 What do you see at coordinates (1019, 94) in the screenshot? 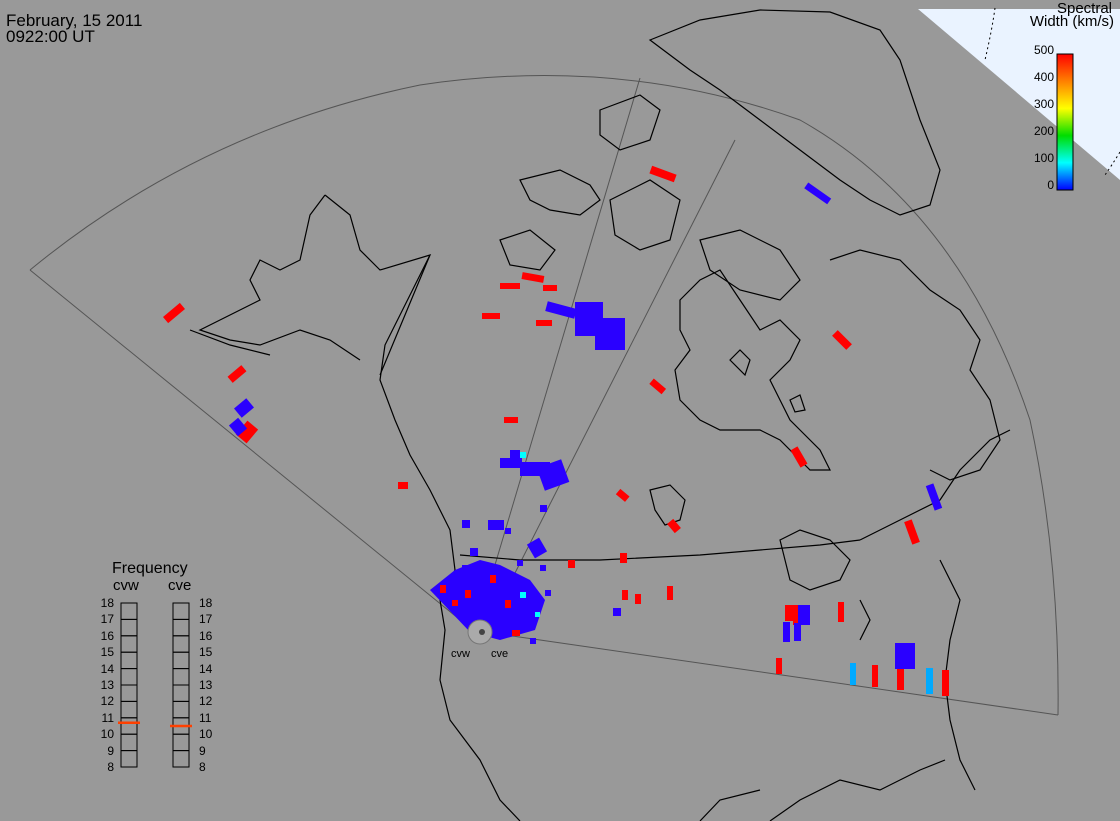
I see `background-corner-region` at bounding box center [1019, 94].